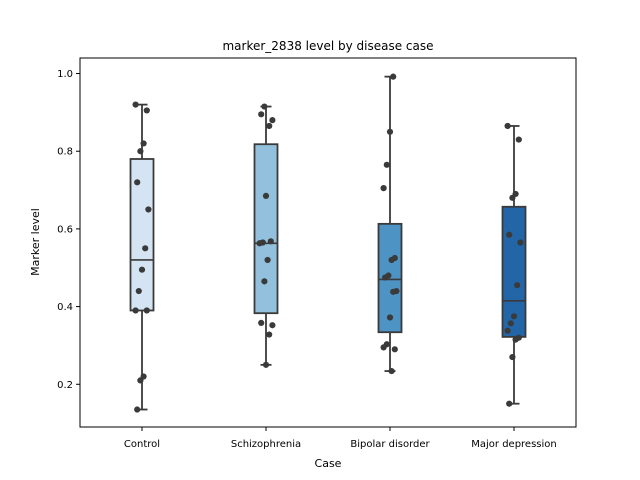  Describe the element at coordinates (65, 152) in the screenshot. I see `y-tick-label: 0.8` at that location.